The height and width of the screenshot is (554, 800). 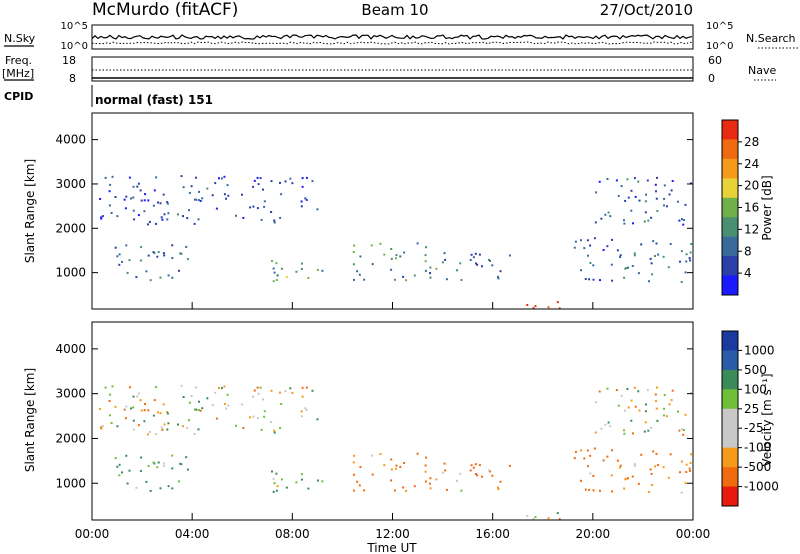 What do you see at coordinates (165, 10) in the screenshot?
I see `station-title: McMurdo (fitACF)` at bounding box center [165, 10].